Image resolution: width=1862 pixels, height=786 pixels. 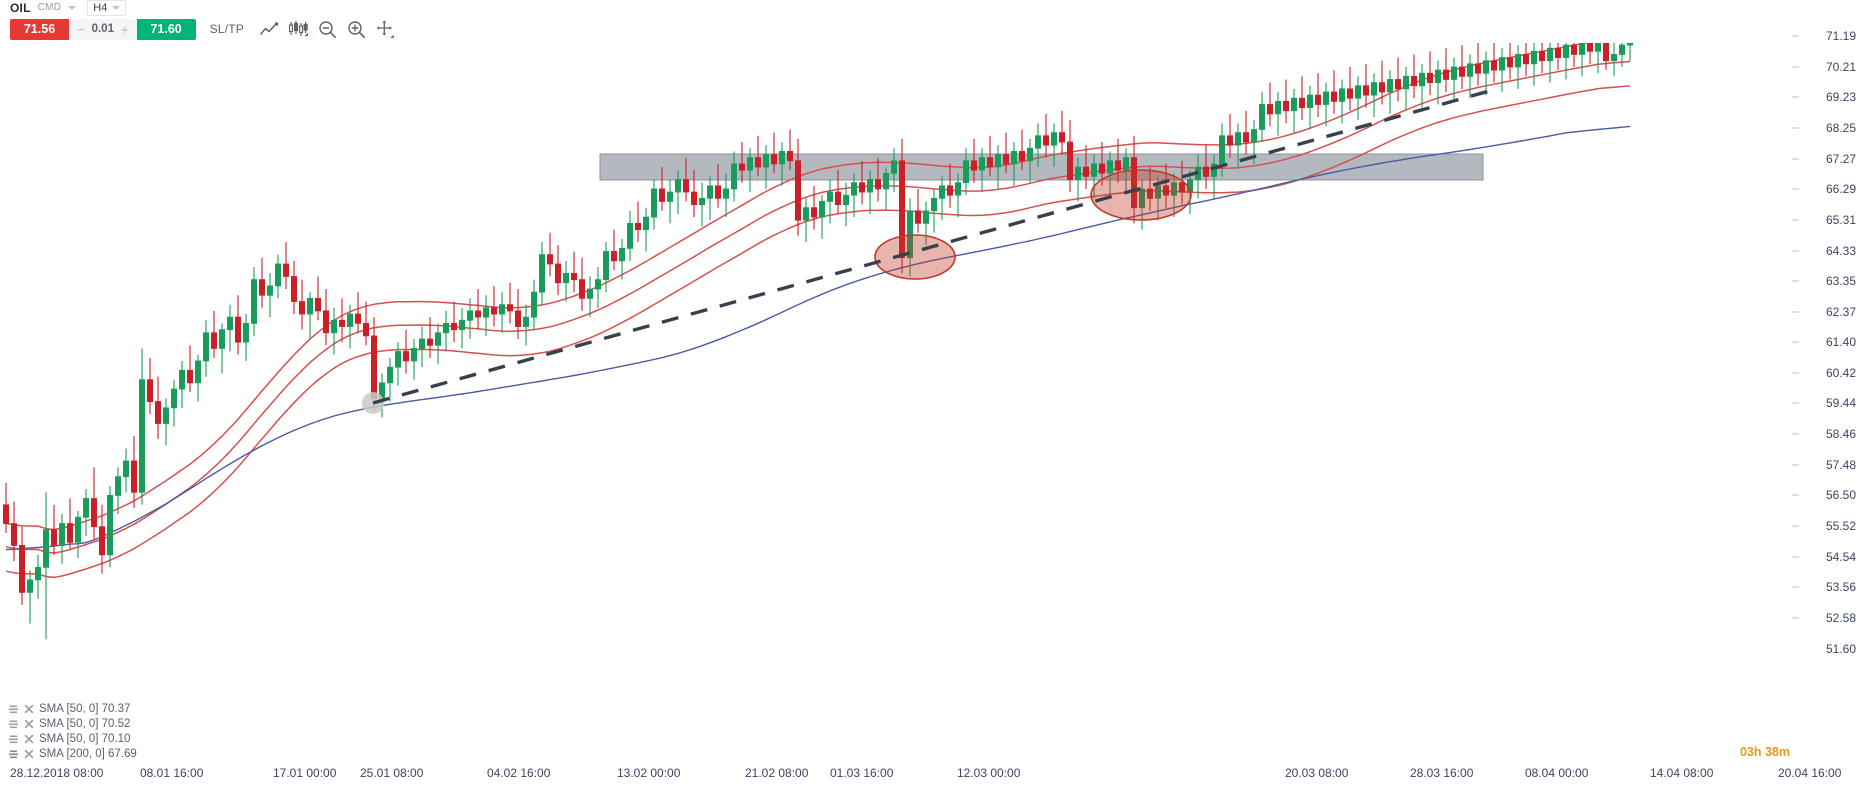 I want to click on zoom-in-icon, so click(x=356, y=29).